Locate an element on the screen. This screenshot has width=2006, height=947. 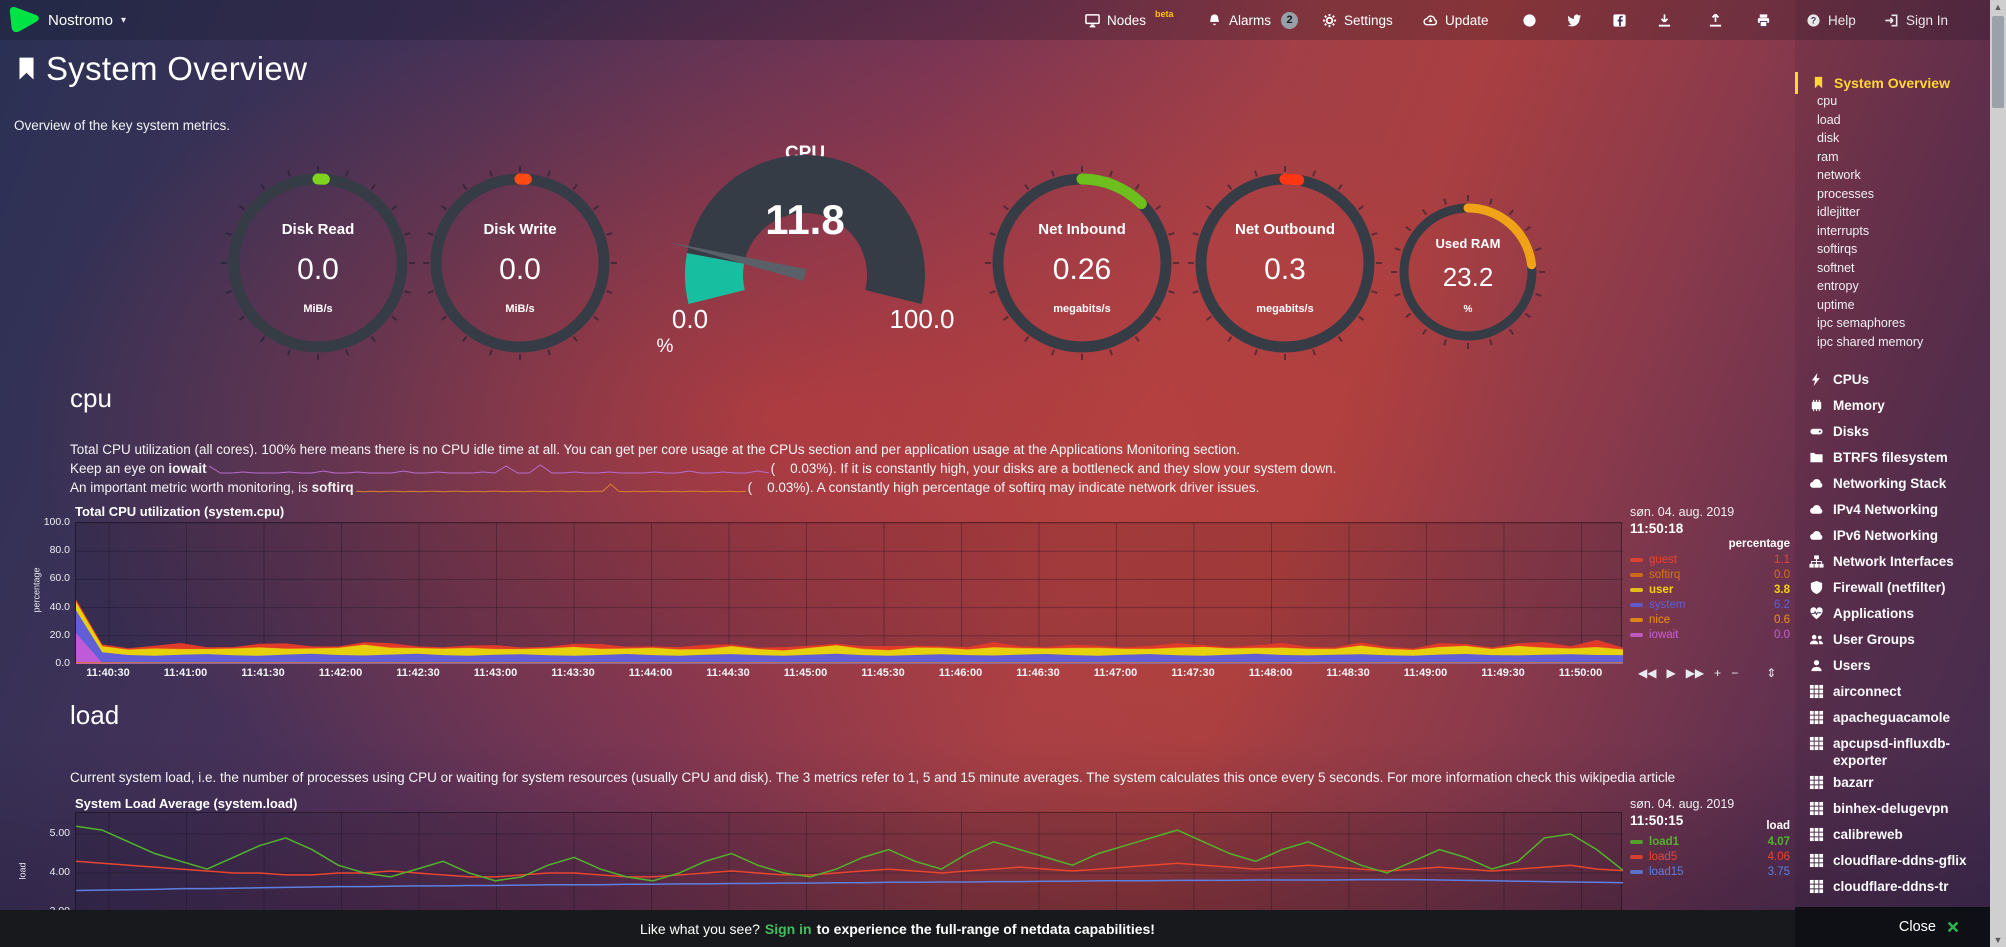
sidebar-section-cloudflare-ddns-tr: cloudflare-ddns-tr is located at coordinates (1897, 886).